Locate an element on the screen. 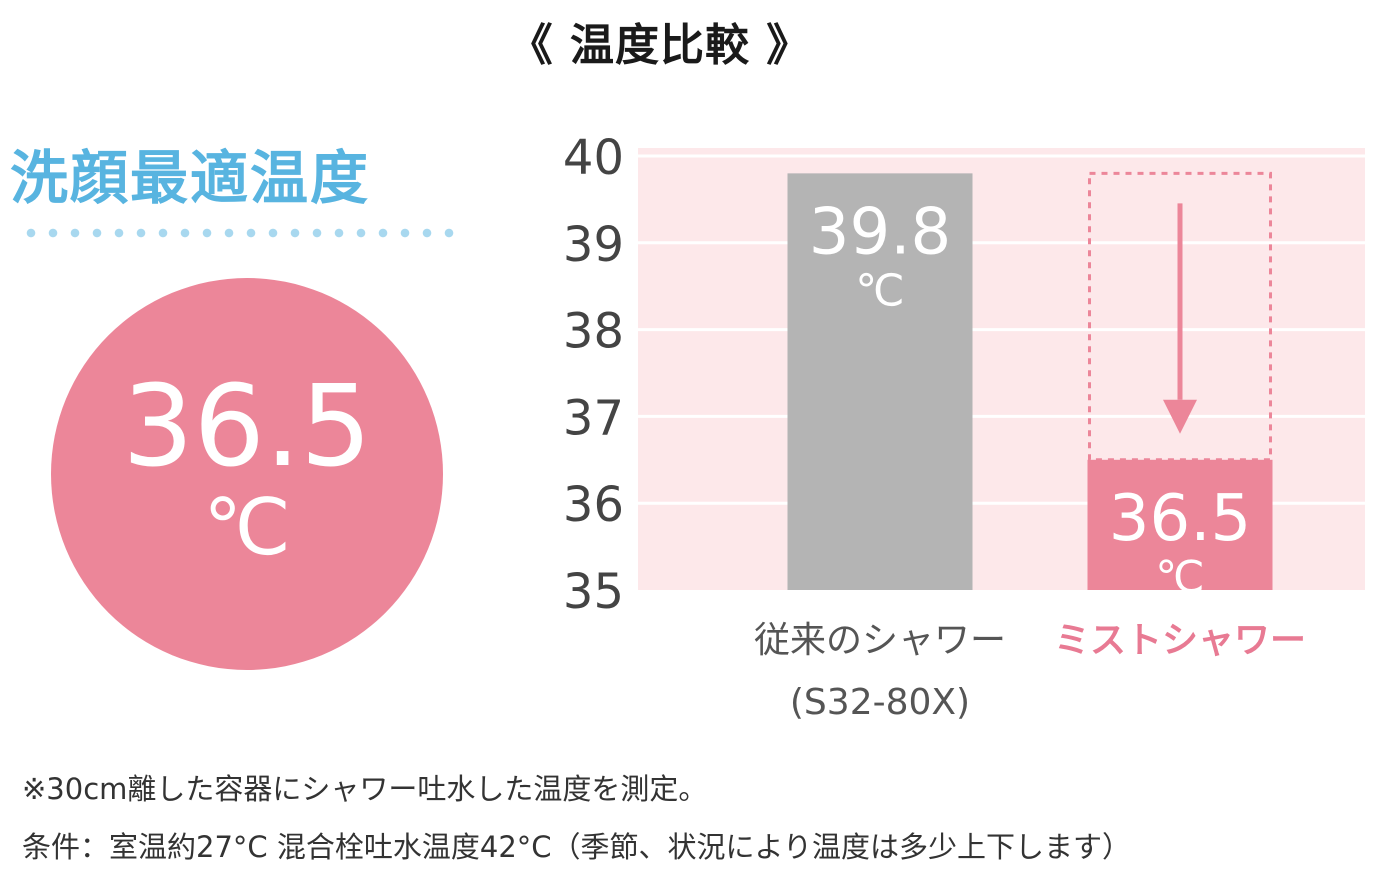  x-category-label: ミストシャワー is located at coordinates (1180, 640).